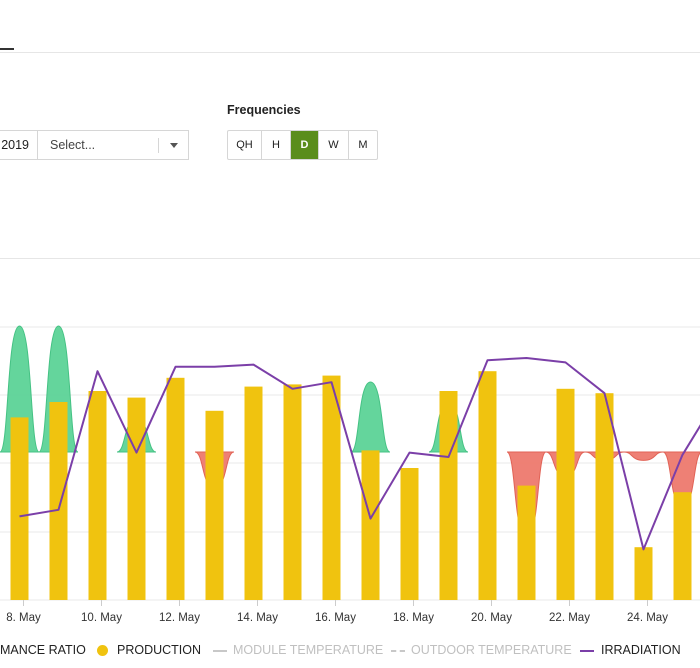 This screenshot has width=700, height=668. I want to click on frequency-toggle-group: QH H D W M, so click(302, 145).